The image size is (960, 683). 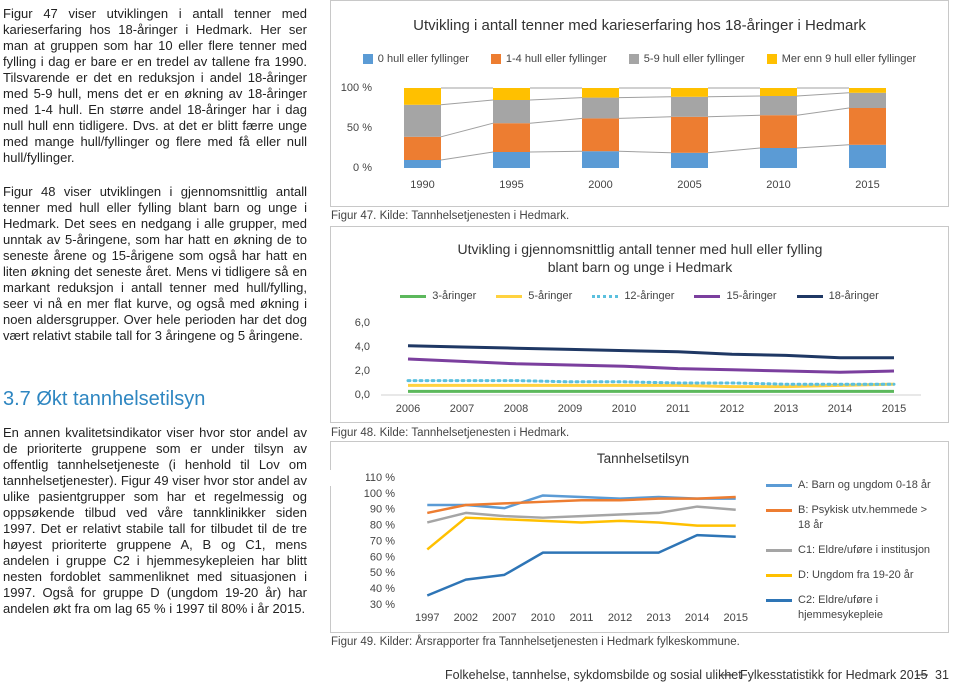 I want to click on legend-item: 5-9 hull eller fyllinger, so click(x=686, y=59).